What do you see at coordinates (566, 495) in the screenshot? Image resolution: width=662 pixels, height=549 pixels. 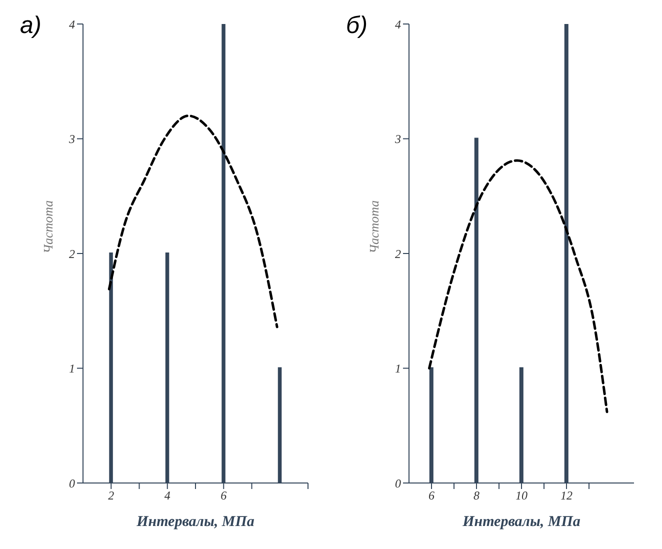 I see `x-tick-label: 12` at bounding box center [566, 495].